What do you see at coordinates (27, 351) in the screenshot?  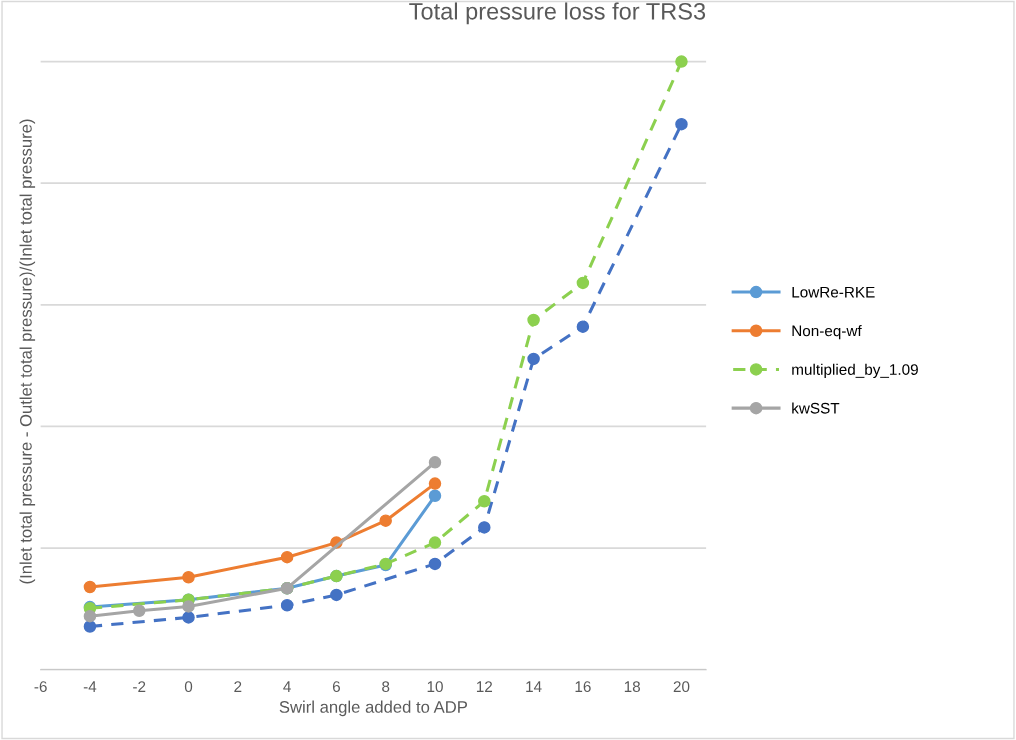 I see `y-axis-title: (Inlet total pressure - Outlet total pressure)/(Inlet total pressure)` at bounding box center [27, 351].